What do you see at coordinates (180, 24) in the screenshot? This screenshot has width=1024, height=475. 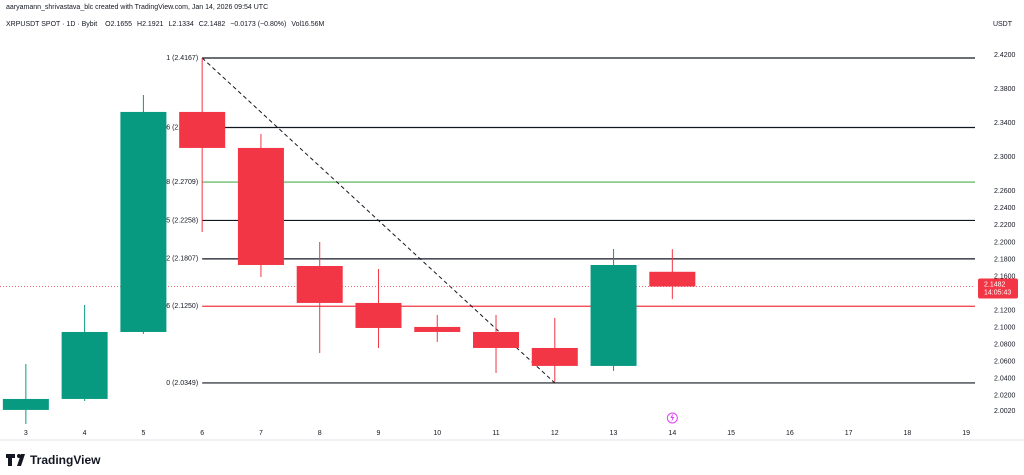 I see `legend-value: L2.1334` at bounding box center [180, 24].